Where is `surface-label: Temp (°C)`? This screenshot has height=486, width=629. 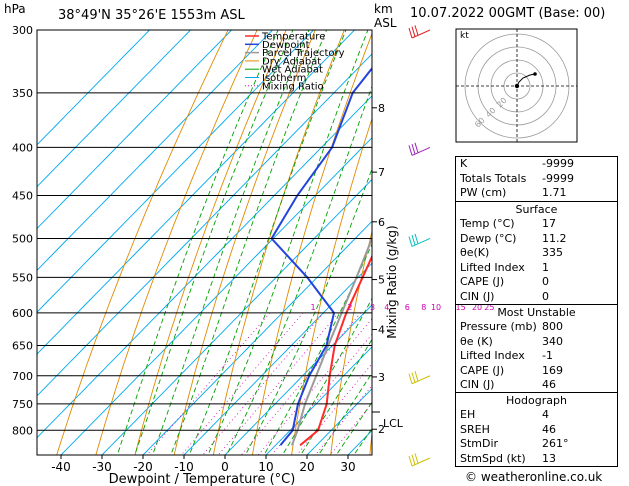 surface-label: Temp (°C) is located at coordinates (487, 223).